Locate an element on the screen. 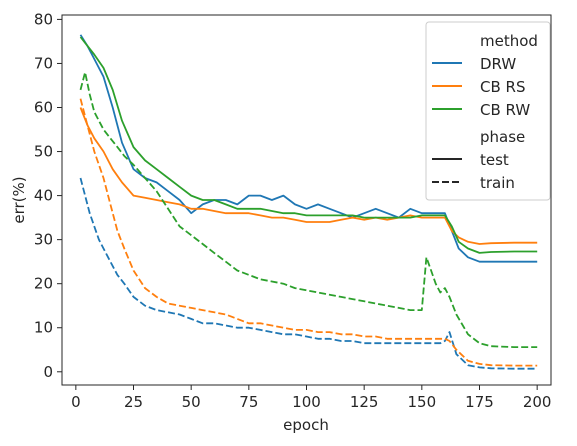 This screenshot has height=446, width=577. legend-box is located at coordinates (488, 111).